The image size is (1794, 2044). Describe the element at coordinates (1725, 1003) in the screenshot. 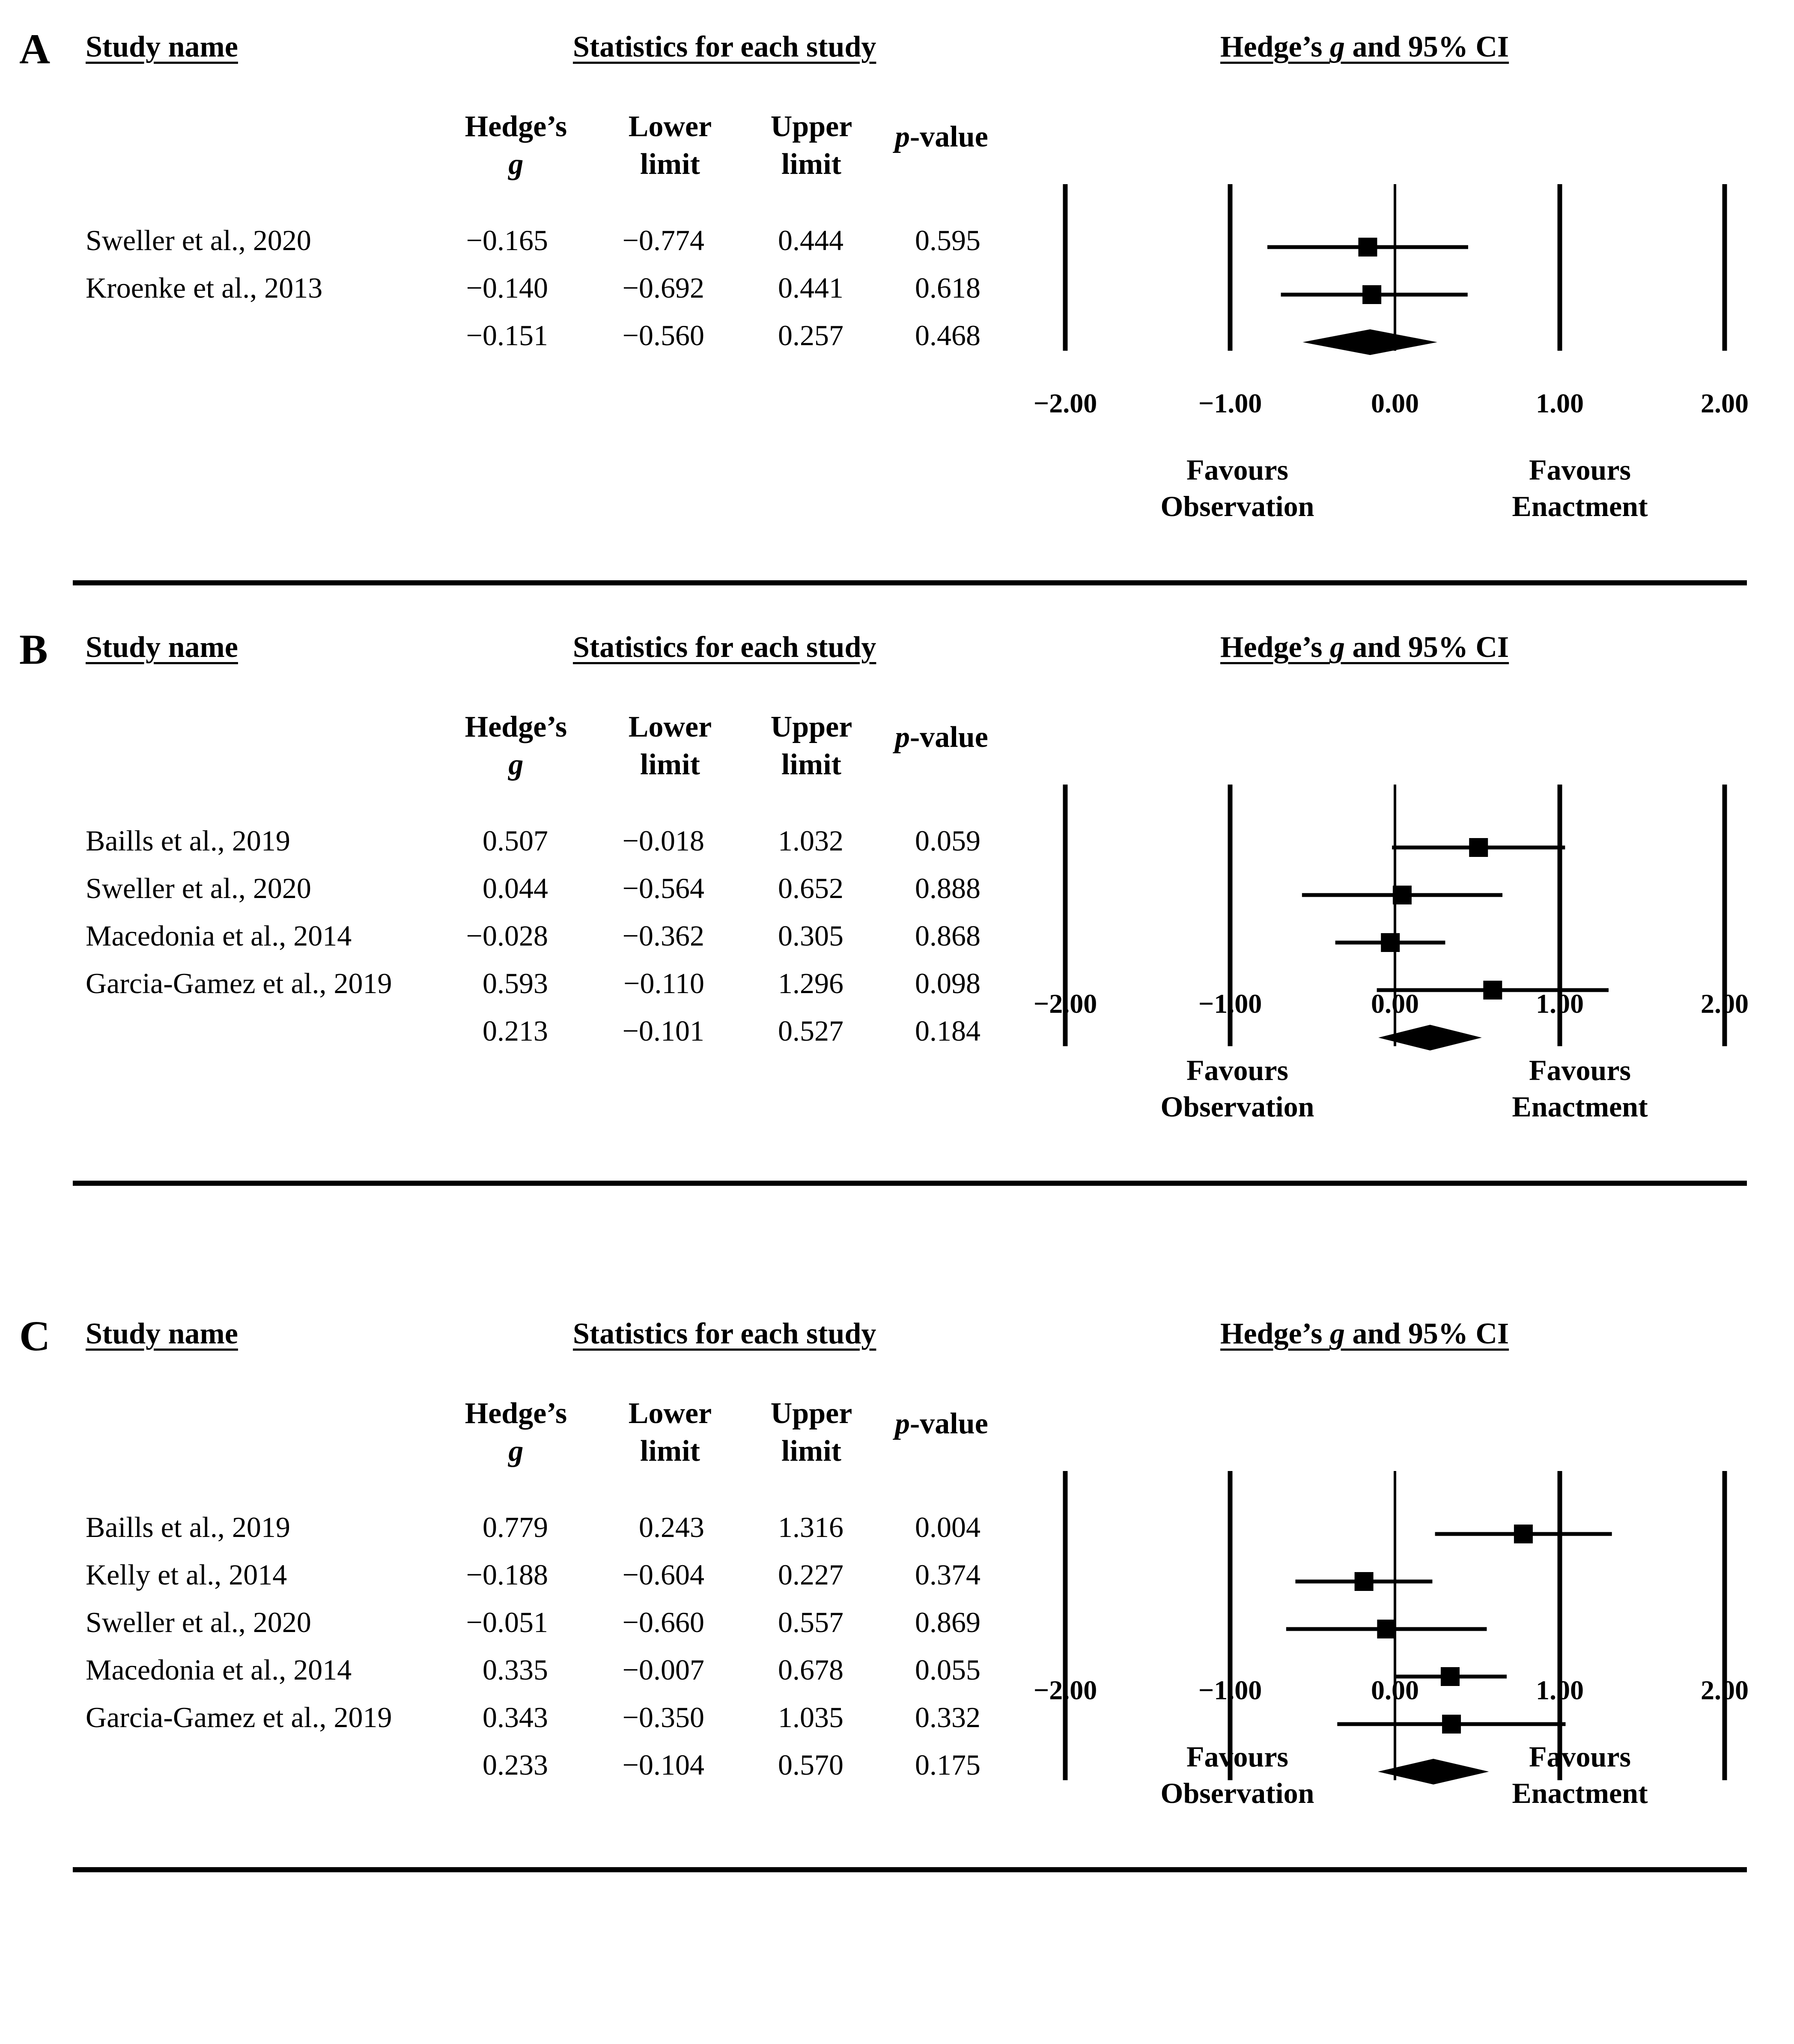

I see `tick-label: 2.00` at that location.